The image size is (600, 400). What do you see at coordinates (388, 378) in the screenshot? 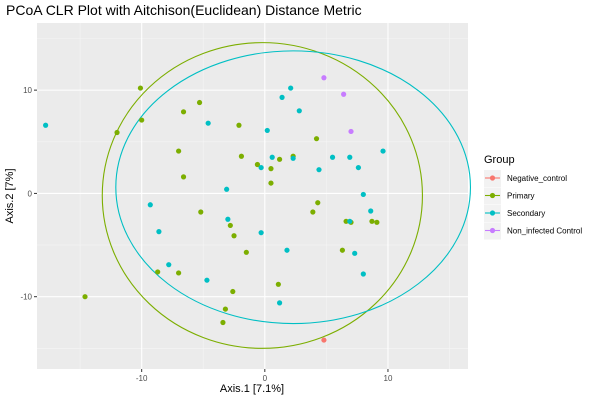
I see `x-tick-label: 10` at bounding box center [388, 378].